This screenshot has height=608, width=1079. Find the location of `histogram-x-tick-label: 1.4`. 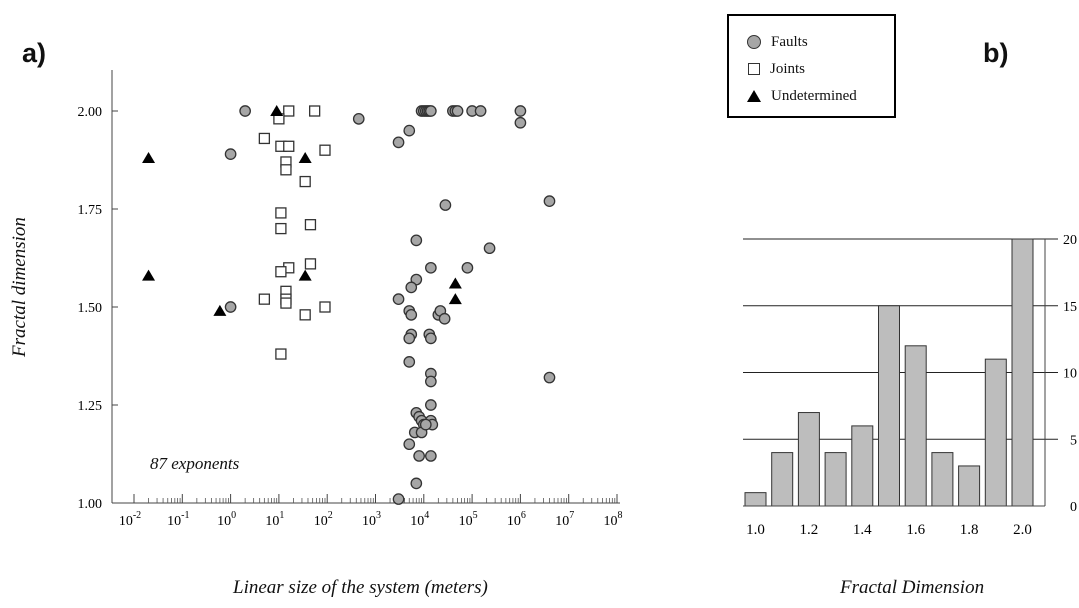

histogram-x-tick-label: 1.4 is located at coordinates (862, 530).